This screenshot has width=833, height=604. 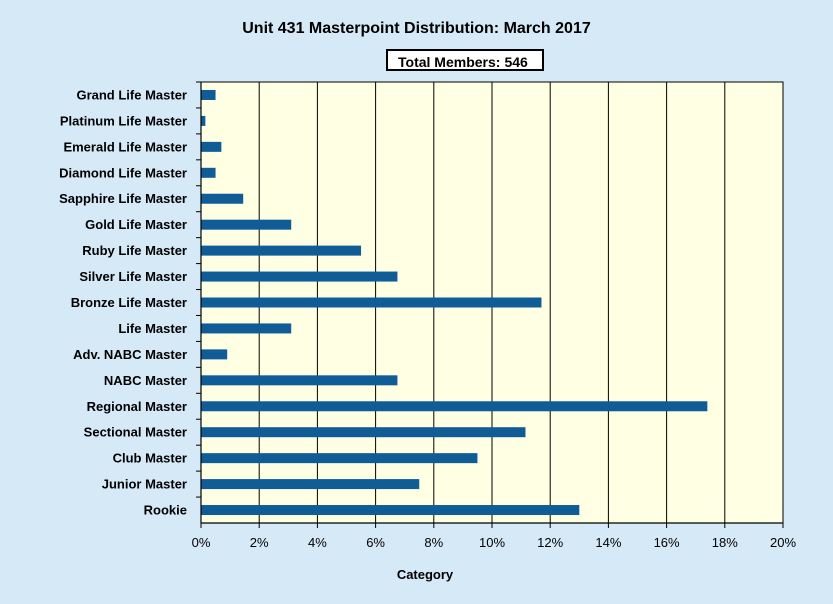 What do you see at coordinates (433, 542) in the screenshot?
I see `x-tick-label: 8%` at bounding box center [433, 542].